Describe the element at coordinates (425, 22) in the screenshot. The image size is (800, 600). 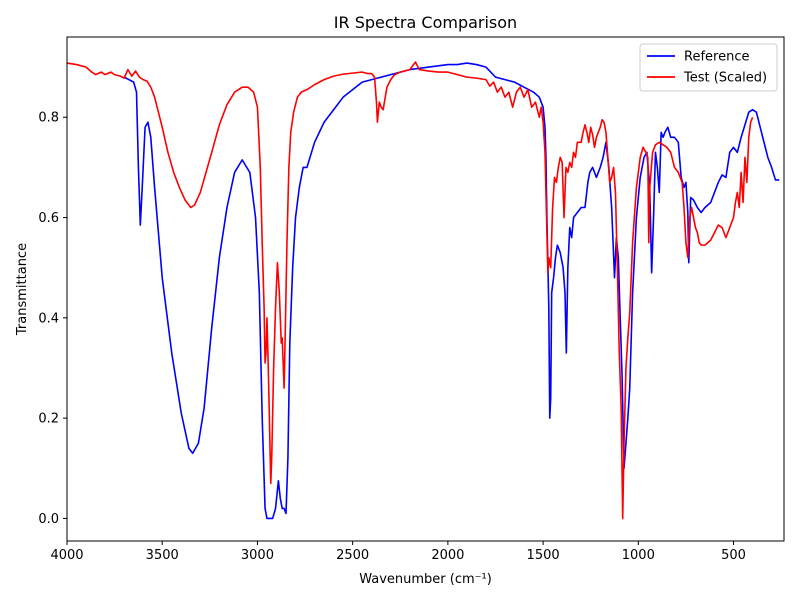
I see `chart-title: IR Spectra Comparison` at that location.